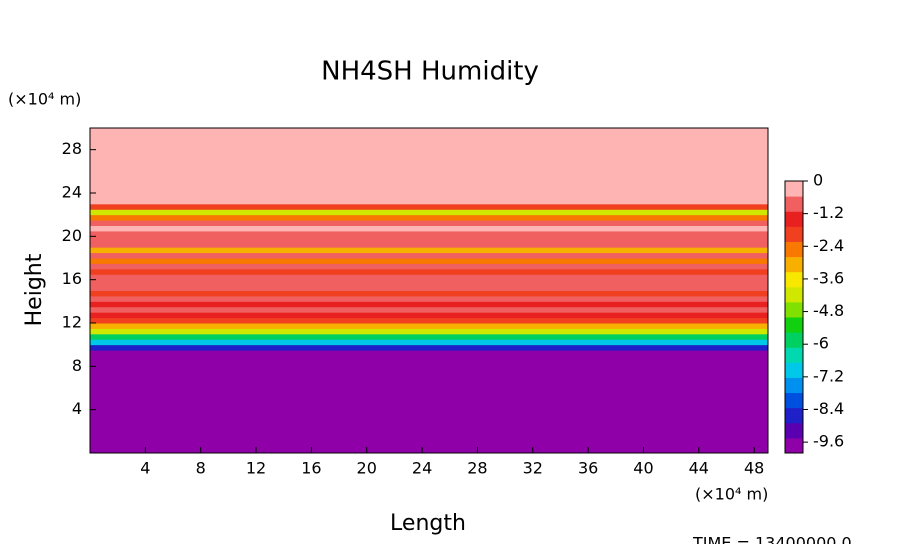  Describe the element at coordinates (77, 365) in the screenshot. I see `y-tick-label: 8` at that location.